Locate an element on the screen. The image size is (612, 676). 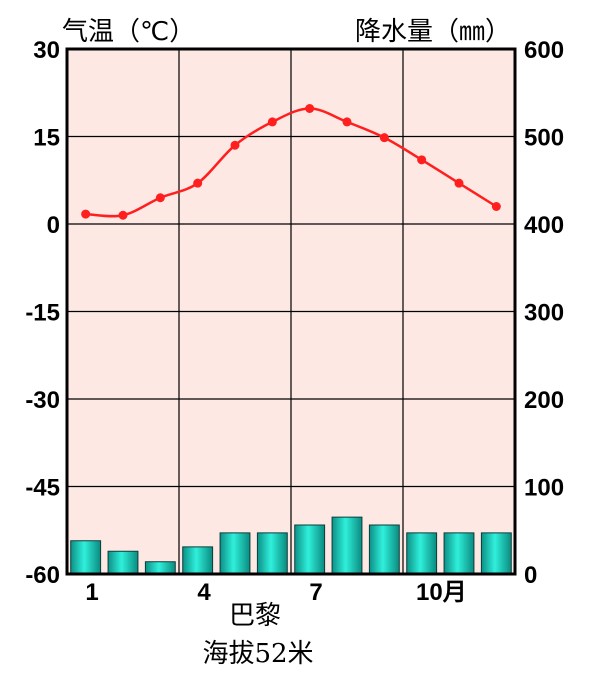
temp-tick-label: -45 is located at coordinates (42, 488).